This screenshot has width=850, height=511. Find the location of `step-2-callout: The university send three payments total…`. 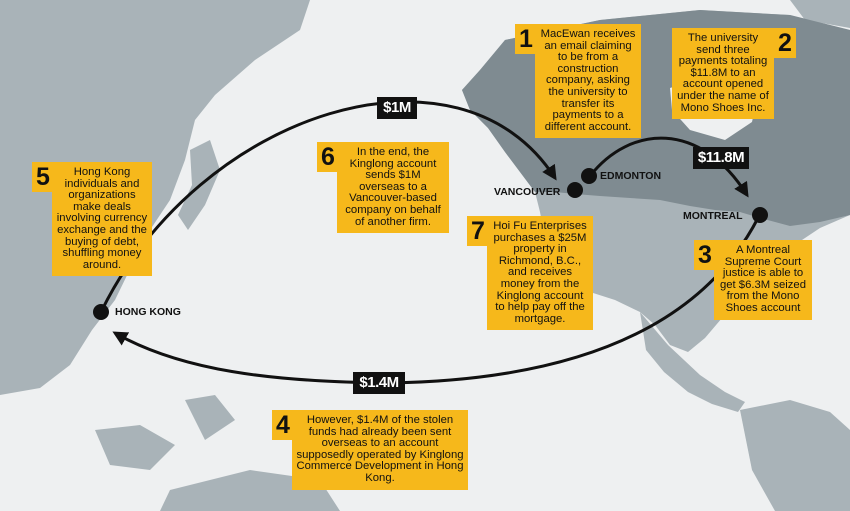

step-2-callout: The university send three payments total… is located at coordinates (723, 74).